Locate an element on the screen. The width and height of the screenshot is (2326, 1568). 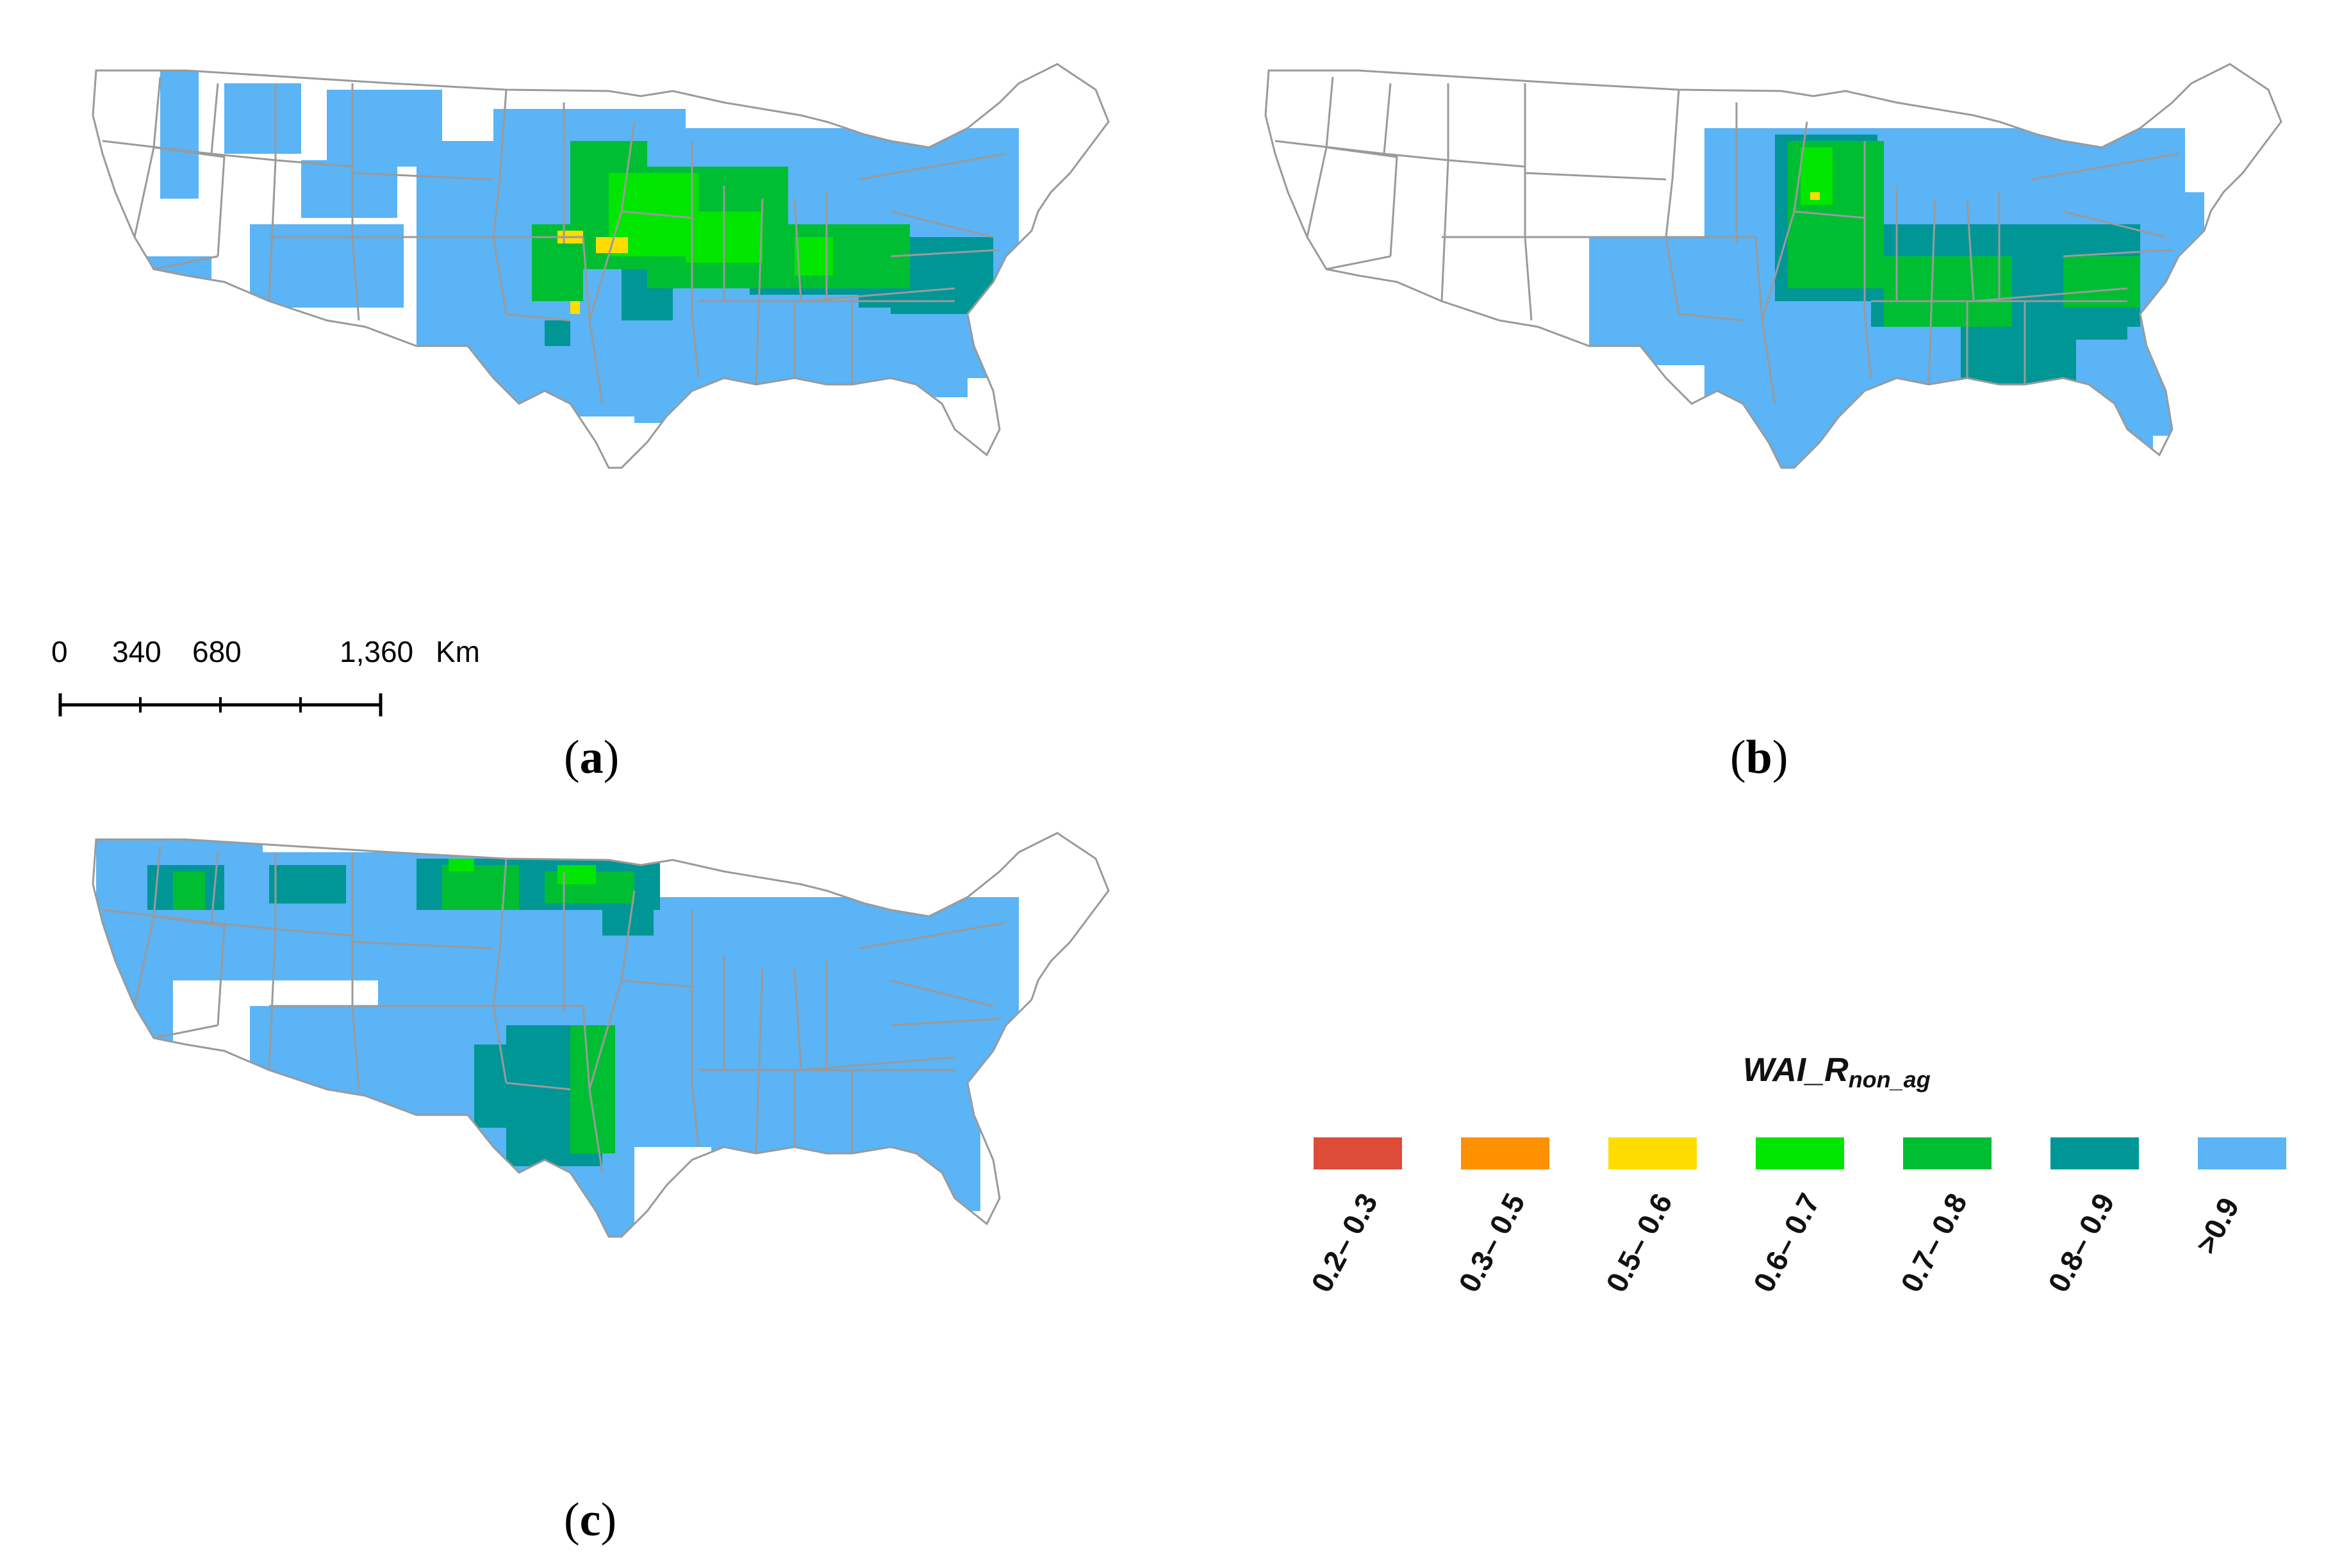
legend-label-0-7-0-8: 0.7– 0.8 is located at coordinates (1933, 1242).